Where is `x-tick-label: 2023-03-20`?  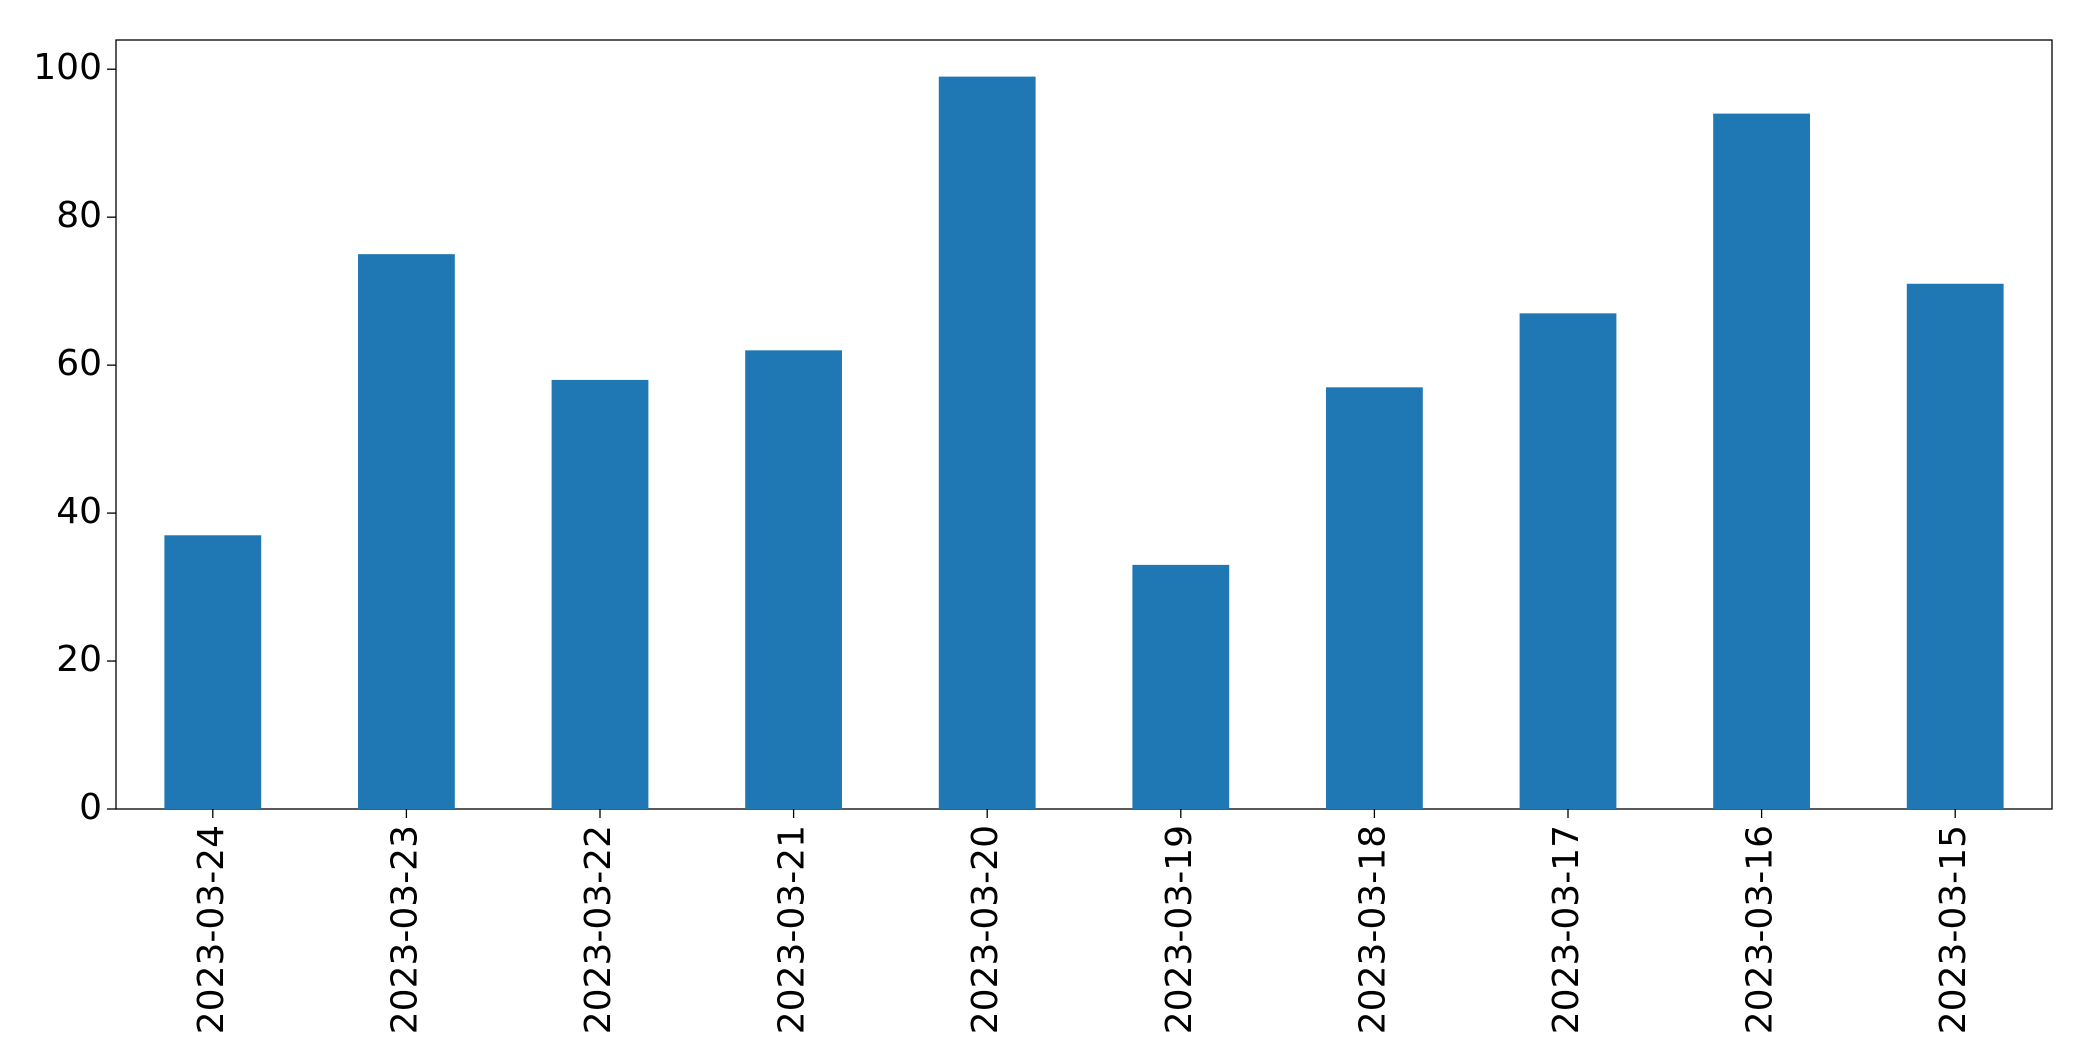
x-tick-label: 2023-03-20 is located at coordinates (985, 929).